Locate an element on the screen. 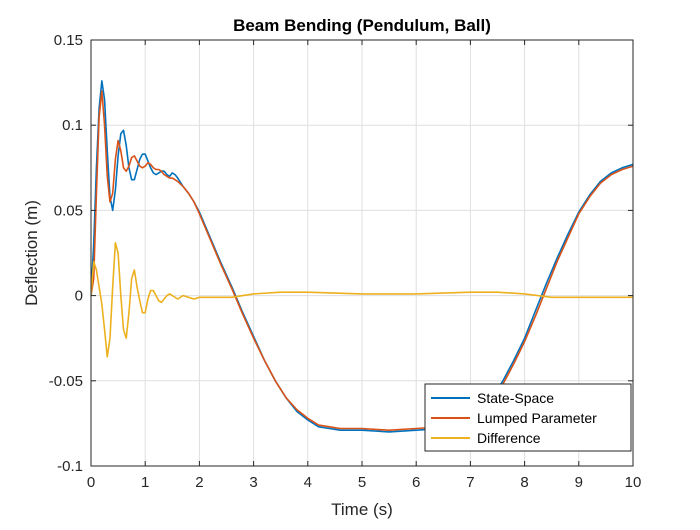 The width and height of the screenshot is (700, 530). y-axis-label: Deflection (m) is located at coordinates (31, 253).